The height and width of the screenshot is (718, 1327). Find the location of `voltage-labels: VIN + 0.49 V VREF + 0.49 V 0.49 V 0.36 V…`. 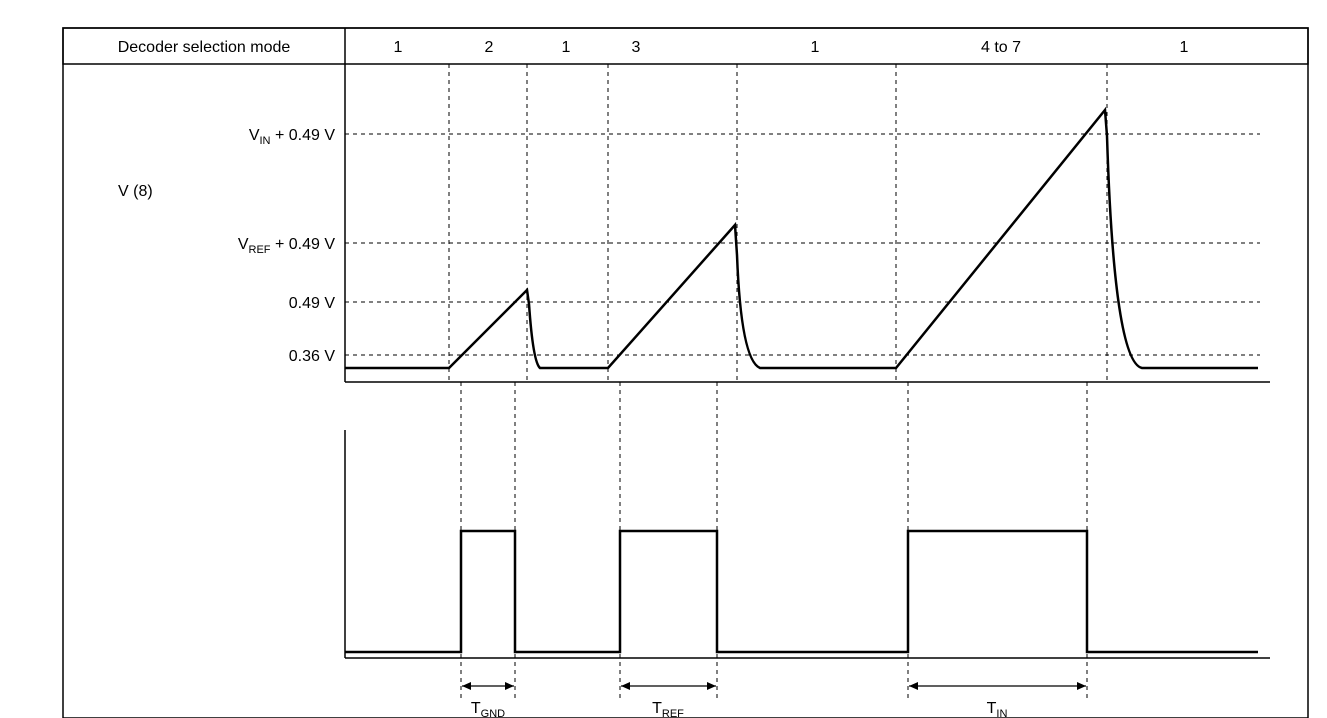

voltage-labels: VIN + 0.49 V VREF + 0.49 V 0.49 V 0.36 V… is located at coordinates (226, 246).